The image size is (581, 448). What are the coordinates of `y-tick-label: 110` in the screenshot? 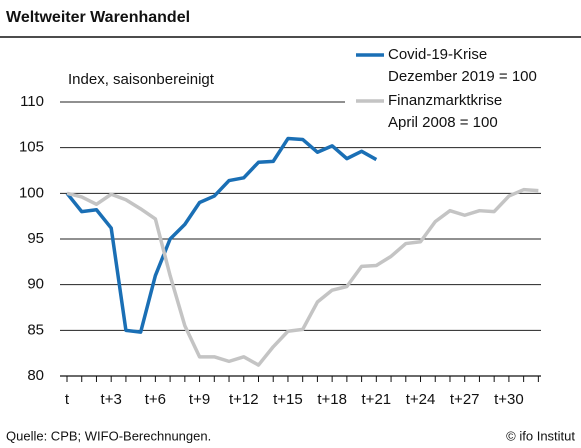 It's located at (32, 101).